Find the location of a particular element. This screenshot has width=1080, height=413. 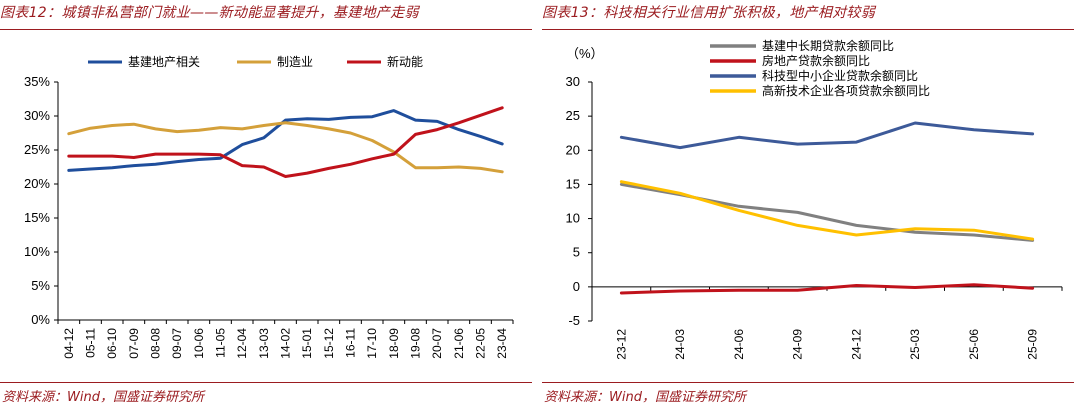

y-tick-label: 5% is located at coordinates (40, 285).